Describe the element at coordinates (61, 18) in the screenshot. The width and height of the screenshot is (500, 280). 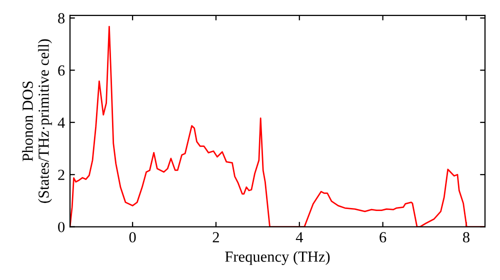
I see `y-tick-label: 8` at that location.